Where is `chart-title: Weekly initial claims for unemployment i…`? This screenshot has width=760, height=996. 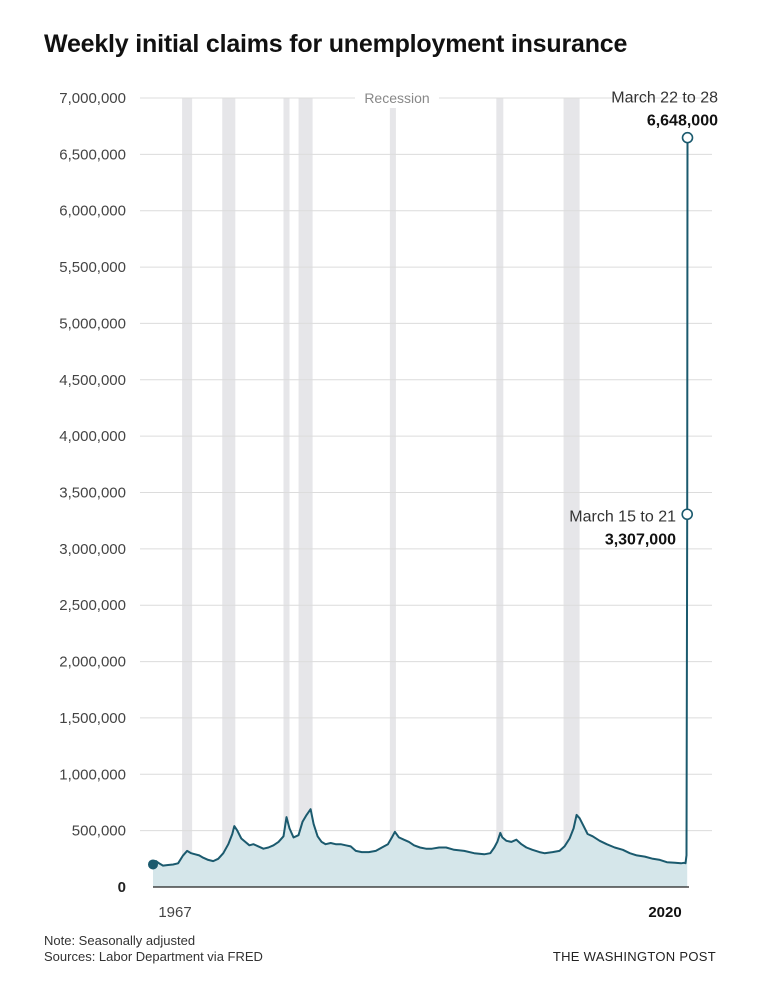
chart-title: Weekly initial claims for unemployment i… is located at coordinates (336, 44).